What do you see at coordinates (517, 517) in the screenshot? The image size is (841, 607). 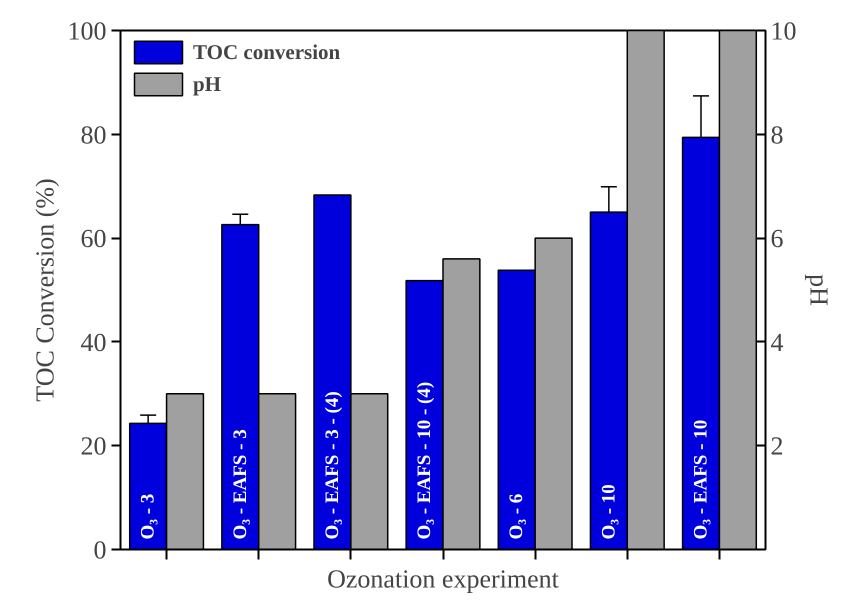 I see `x-tick-label: O₃ - 6` at bounding box center [517, 517].